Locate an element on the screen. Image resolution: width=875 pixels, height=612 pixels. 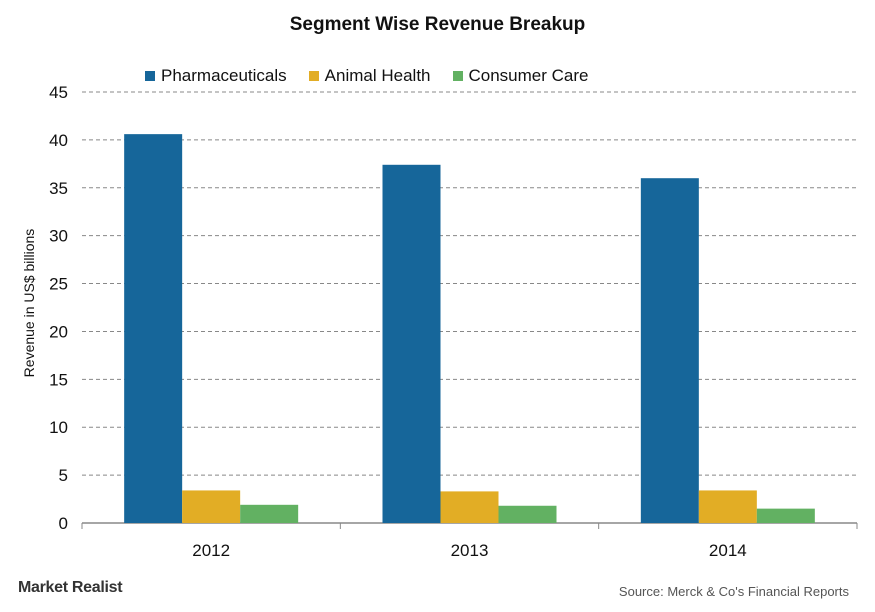
legend-label: Pharmaceuticals is located at coordinates (224, 75).